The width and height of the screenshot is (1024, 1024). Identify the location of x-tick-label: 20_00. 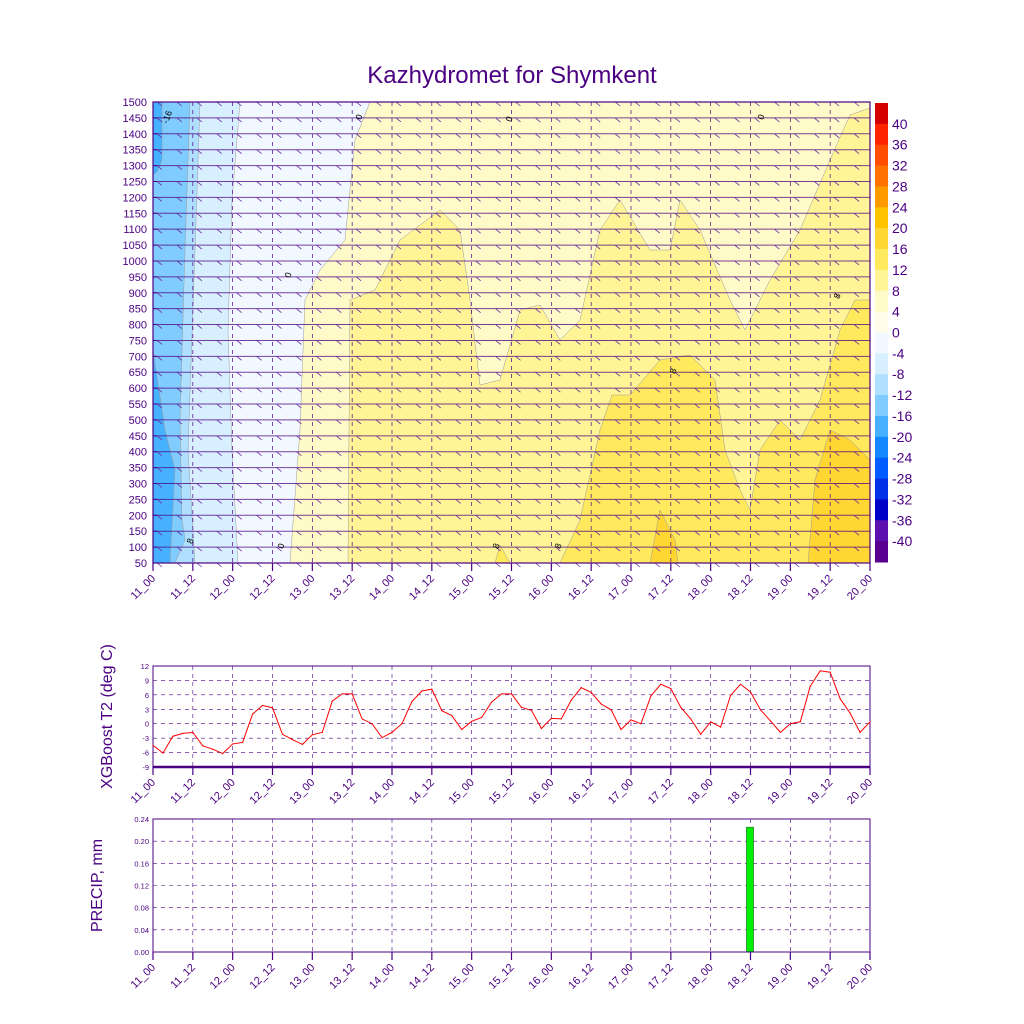
(860, 588).